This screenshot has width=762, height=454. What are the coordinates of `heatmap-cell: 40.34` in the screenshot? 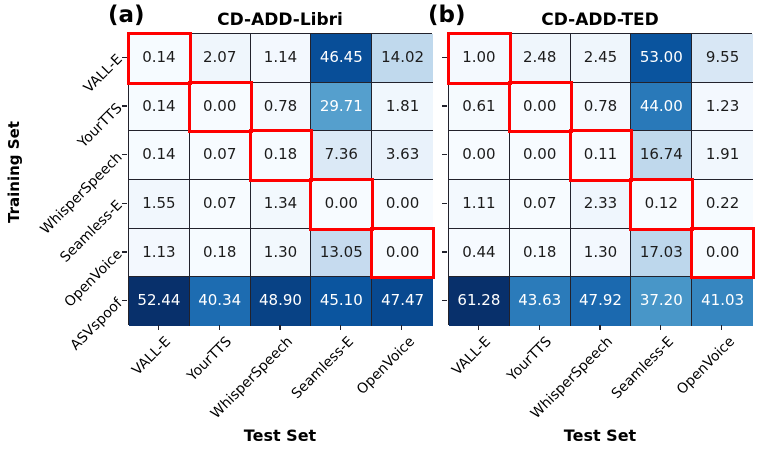 It's located at (220, 301).